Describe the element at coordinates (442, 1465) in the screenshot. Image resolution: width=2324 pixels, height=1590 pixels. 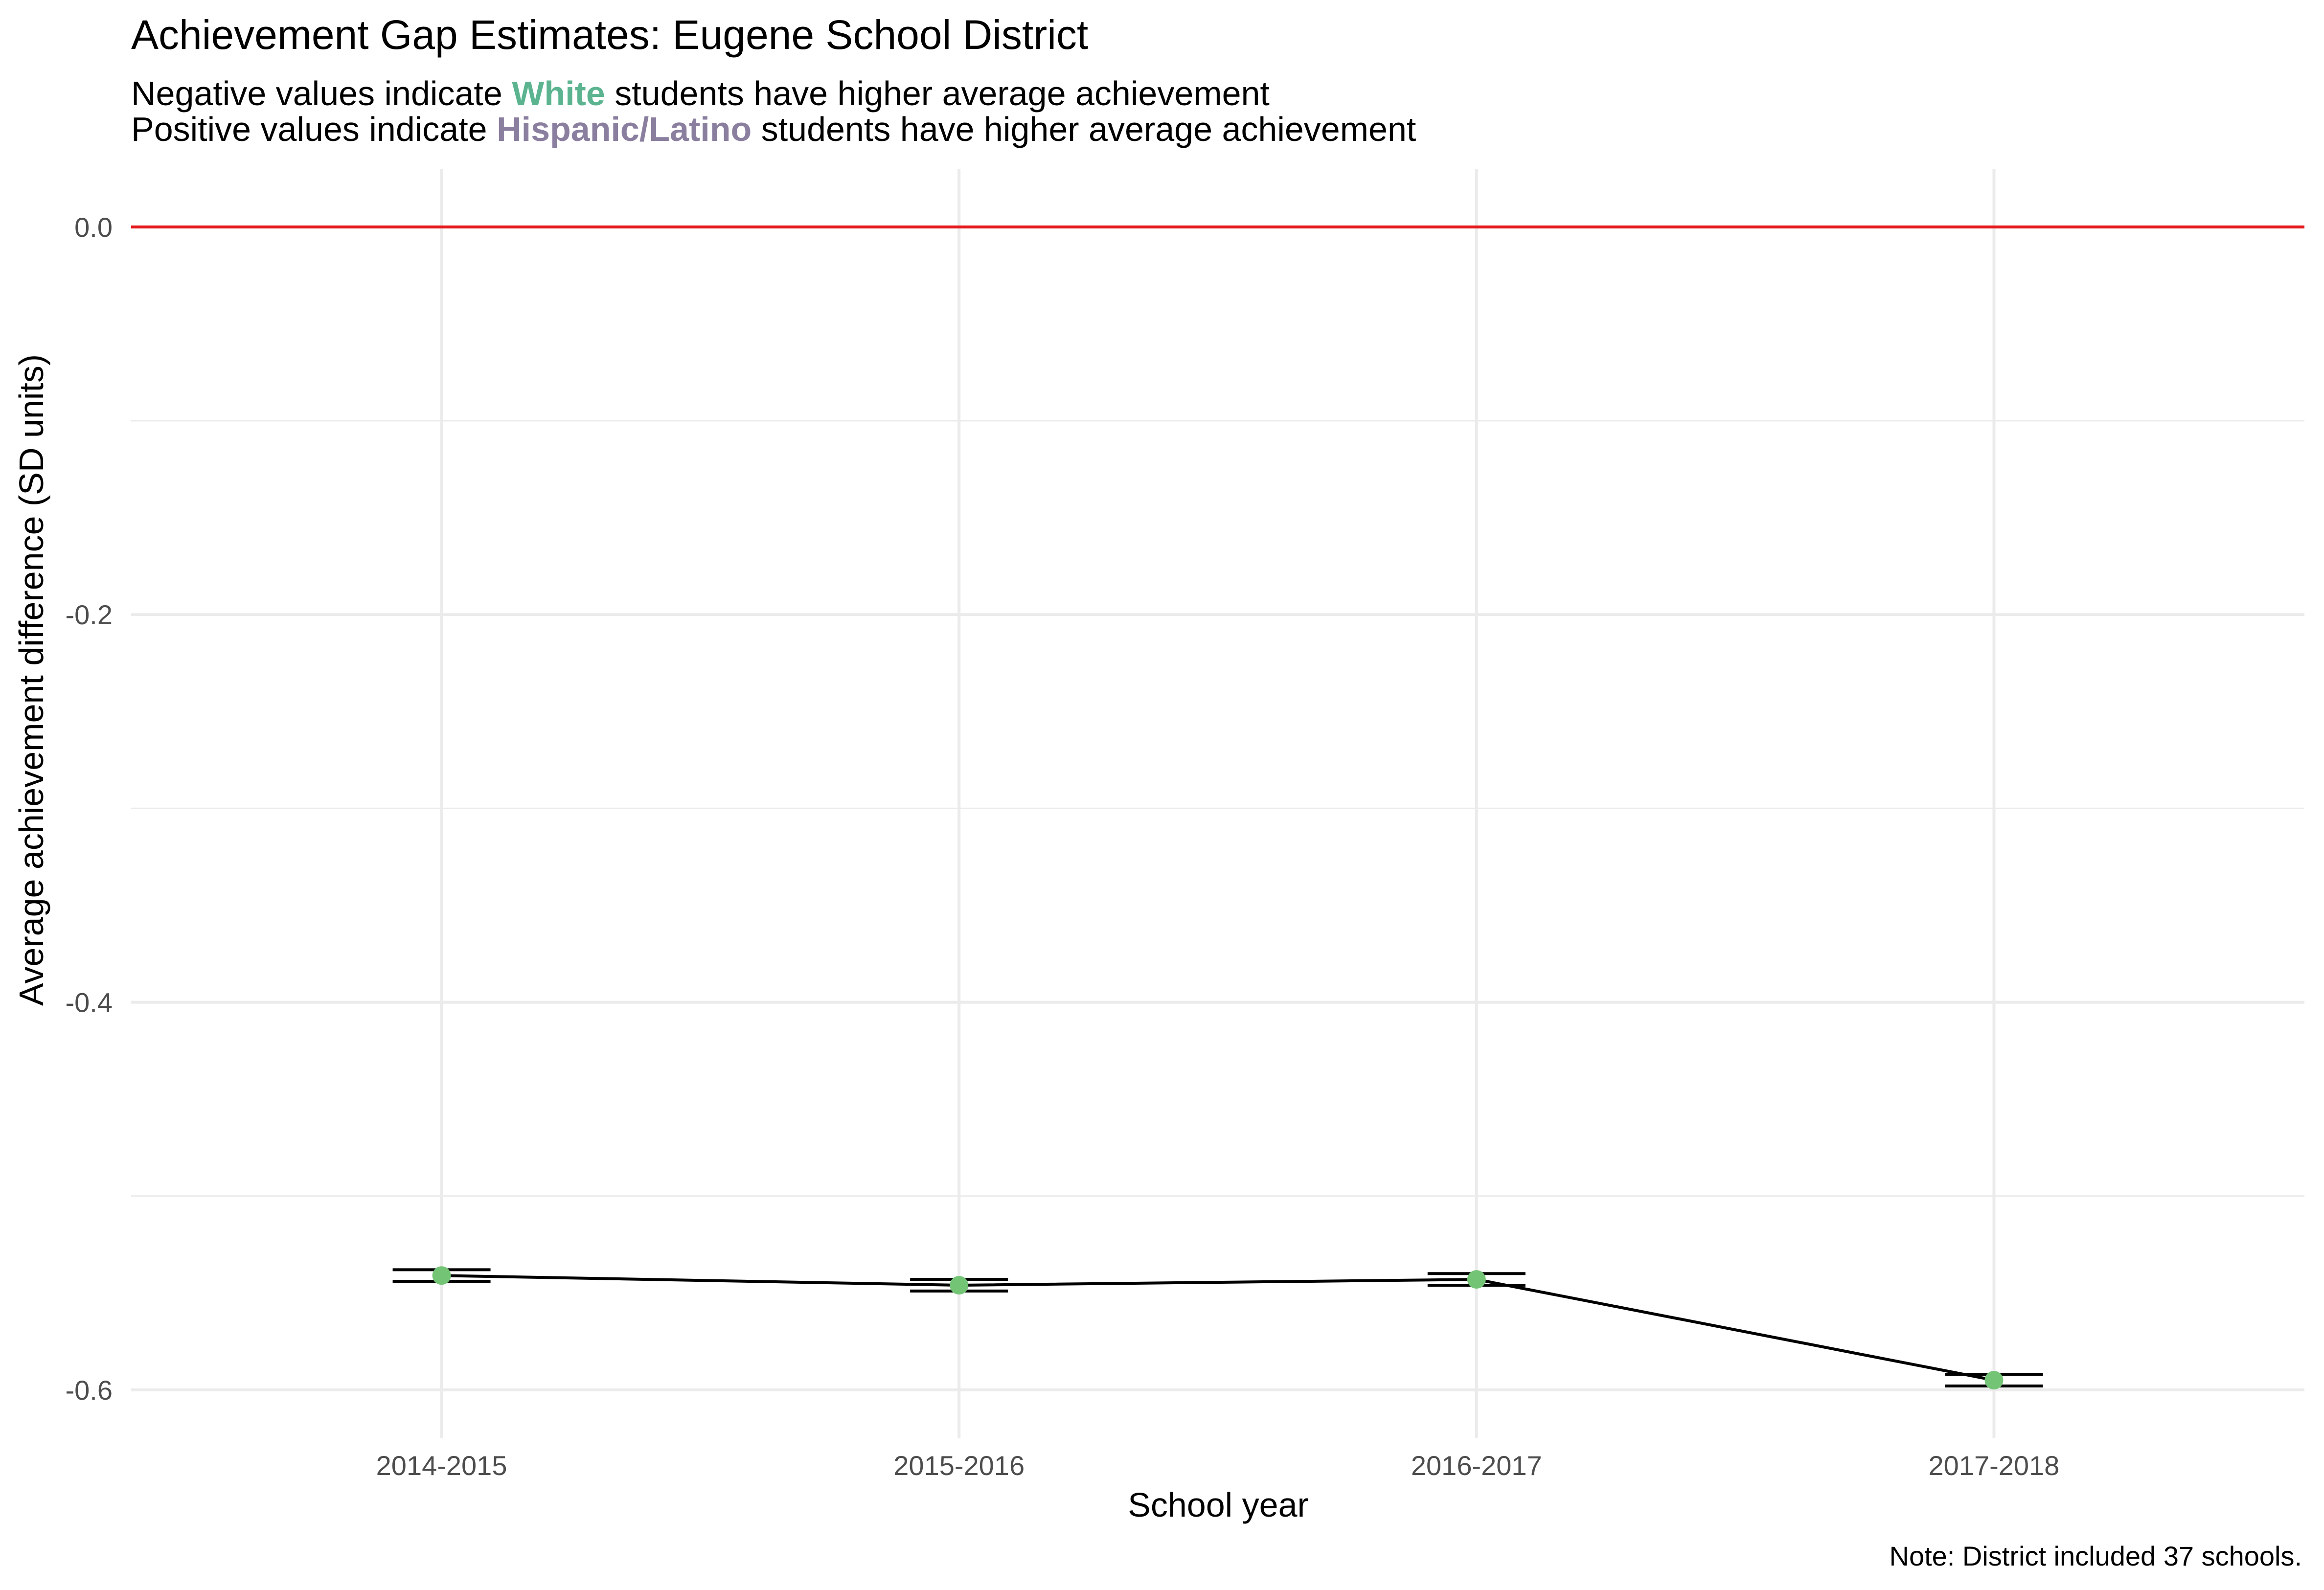
I see `x-tick-label: 2014-2015` at that location.